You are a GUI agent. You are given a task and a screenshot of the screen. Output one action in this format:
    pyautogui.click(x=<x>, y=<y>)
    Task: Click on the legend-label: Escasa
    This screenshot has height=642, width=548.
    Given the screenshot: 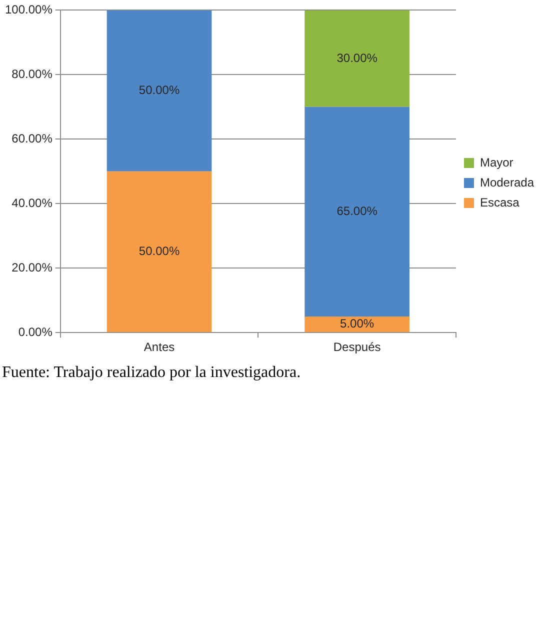 What is the action you would take?
    pyautogui.click(x=500, y=202)
    